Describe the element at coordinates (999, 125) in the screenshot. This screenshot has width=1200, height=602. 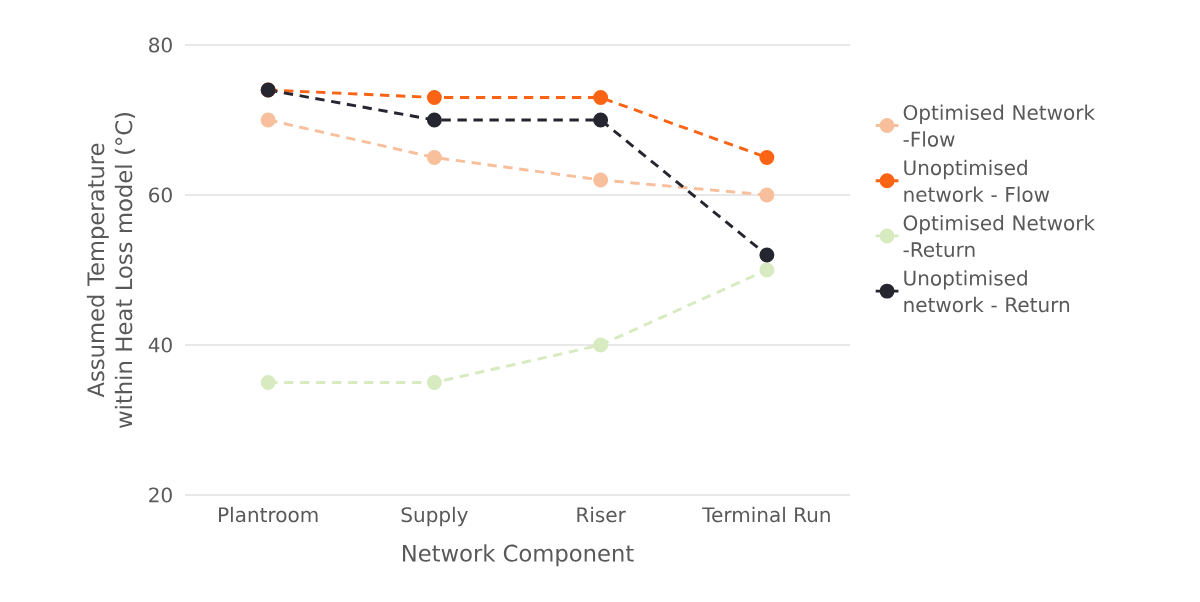
I see `legend-label: Optimised Network -Flow` at that location.